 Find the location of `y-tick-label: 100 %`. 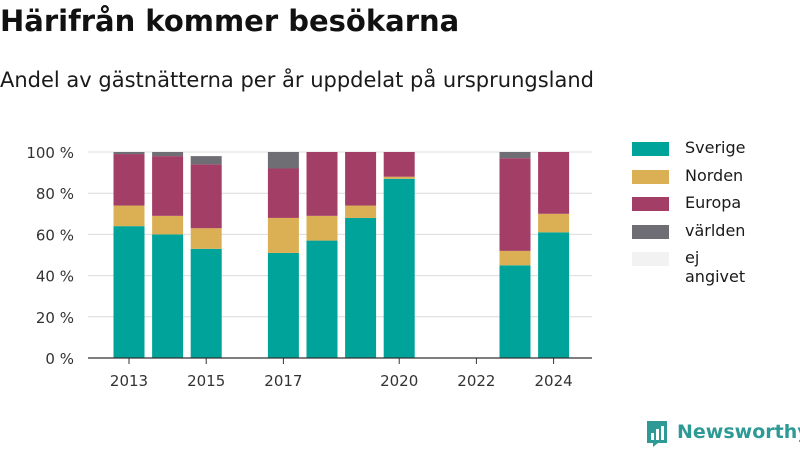

y-tick-label: 100 % is located at coordinates (50, 153).